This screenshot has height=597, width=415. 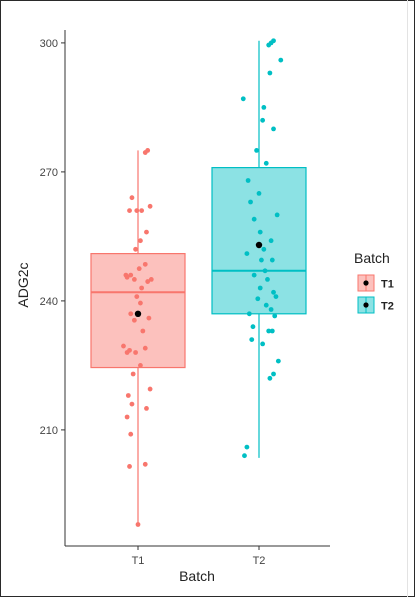 I want to click on means-group, so click(x=198, y=279).